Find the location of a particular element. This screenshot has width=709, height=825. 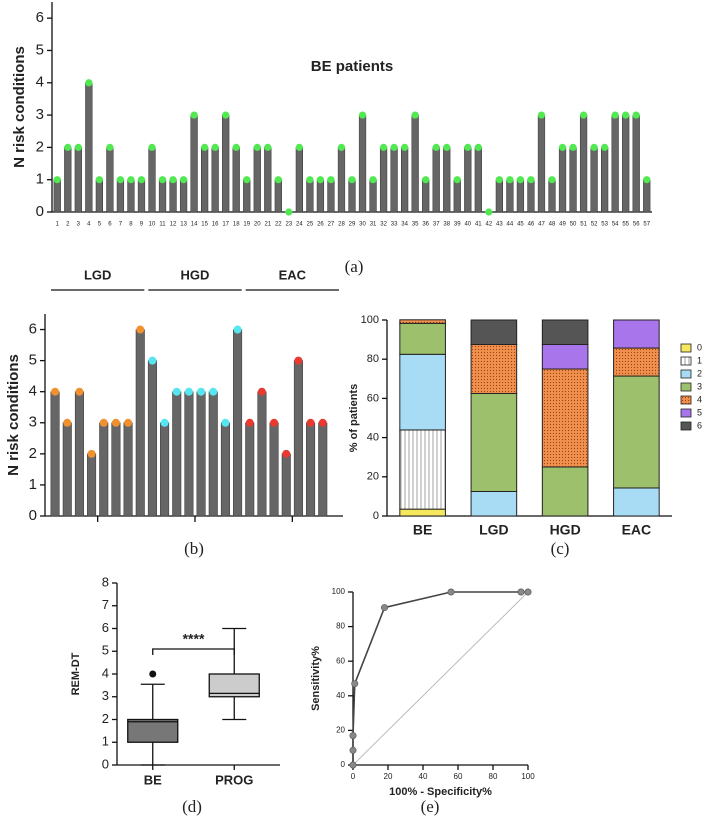

group-label: LGD is located at coordinates (97, 274).